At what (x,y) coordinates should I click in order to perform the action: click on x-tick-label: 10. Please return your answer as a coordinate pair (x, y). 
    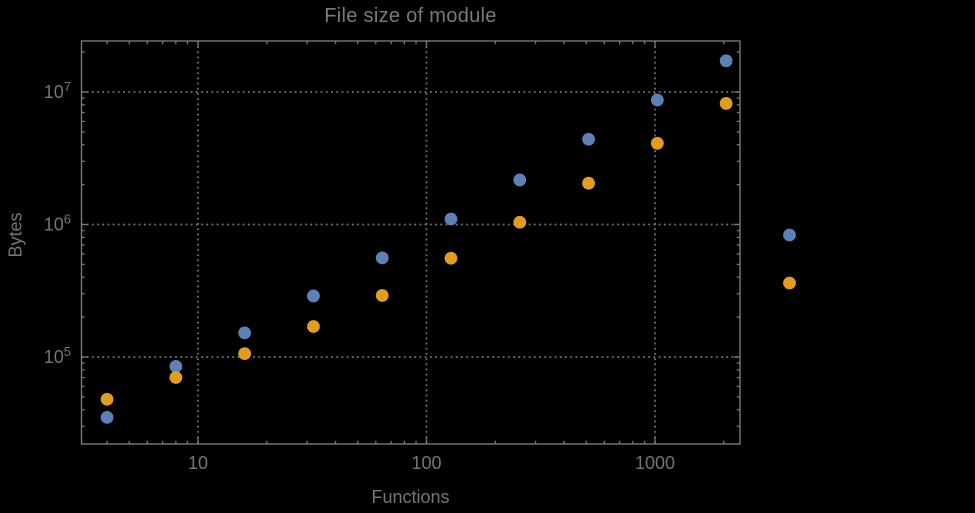
    Looking at the image, I should click on (198, 463).